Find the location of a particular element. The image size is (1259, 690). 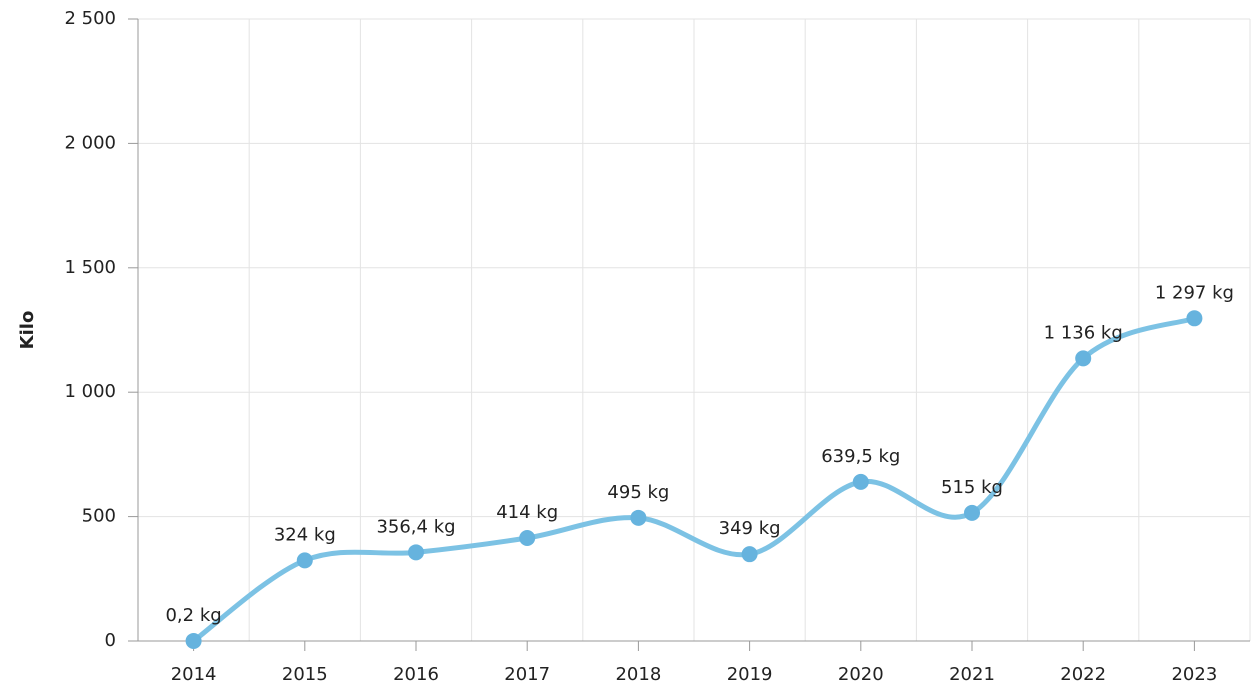

y-tick-label: 0 is located at coordinates (110, 640).